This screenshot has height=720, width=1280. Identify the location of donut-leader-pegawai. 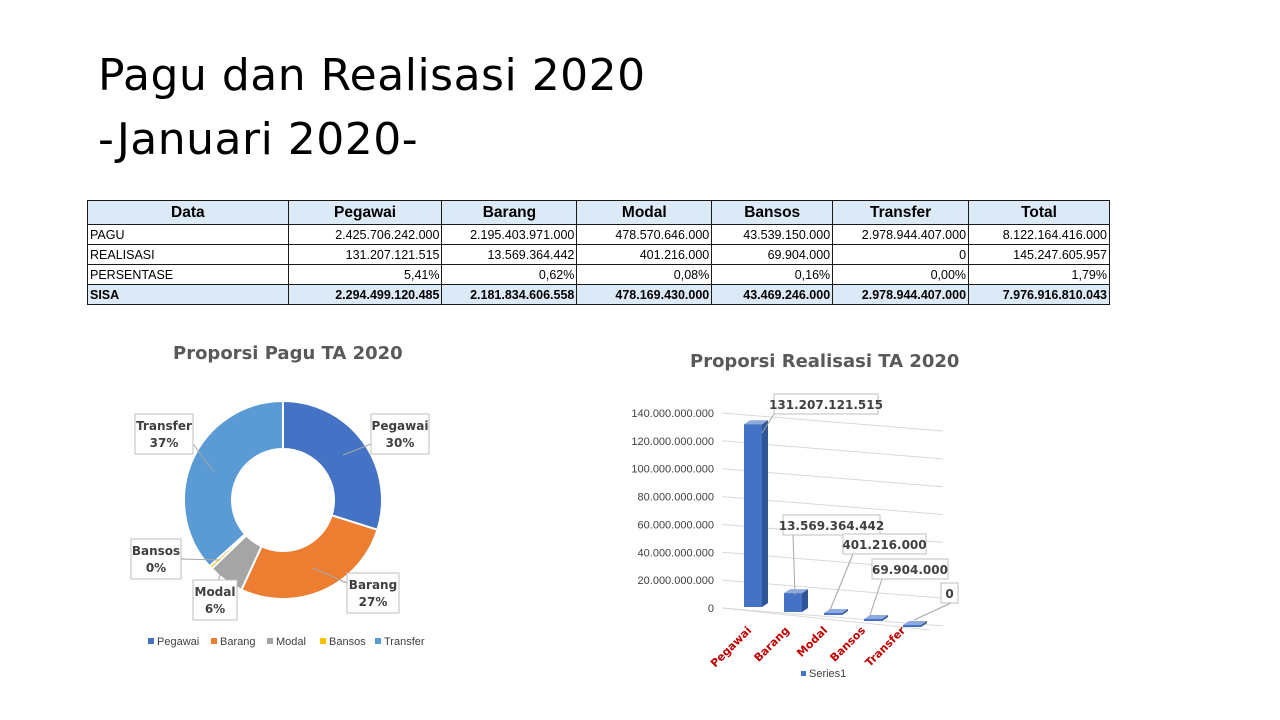
(357, 449).